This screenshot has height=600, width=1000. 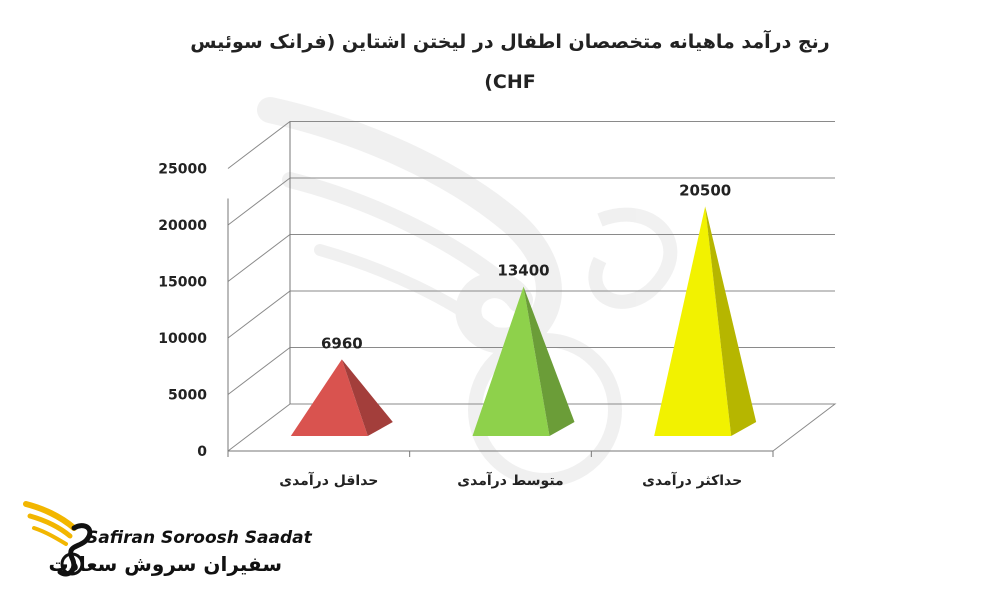 I want to click on y-tick-label: 0, so click(x=202, y=452).